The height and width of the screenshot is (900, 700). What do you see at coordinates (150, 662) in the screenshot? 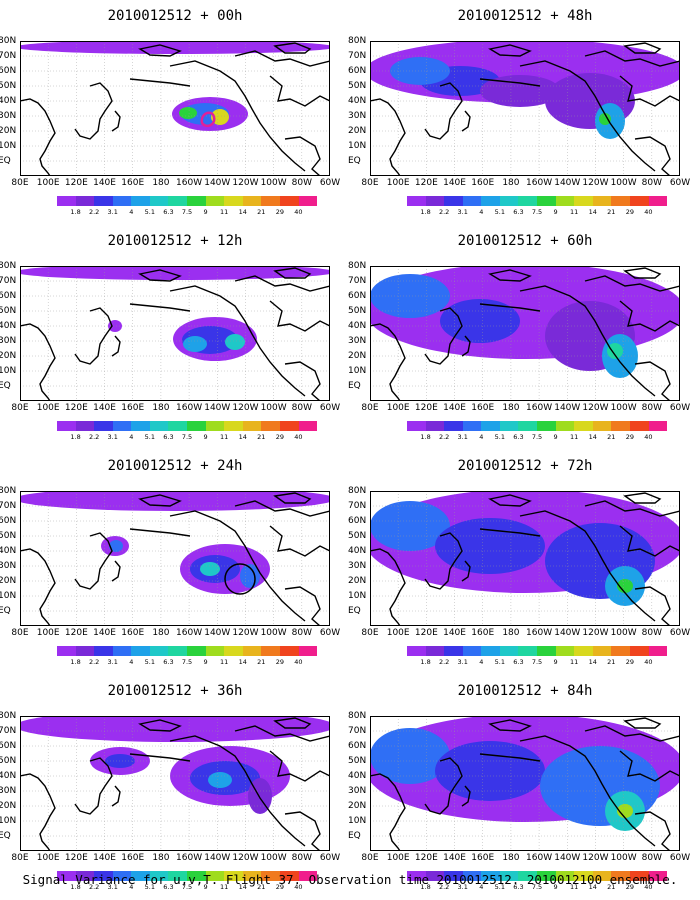
I see `colorbar-level-label: 5.1` at bounding box center [150, 662].